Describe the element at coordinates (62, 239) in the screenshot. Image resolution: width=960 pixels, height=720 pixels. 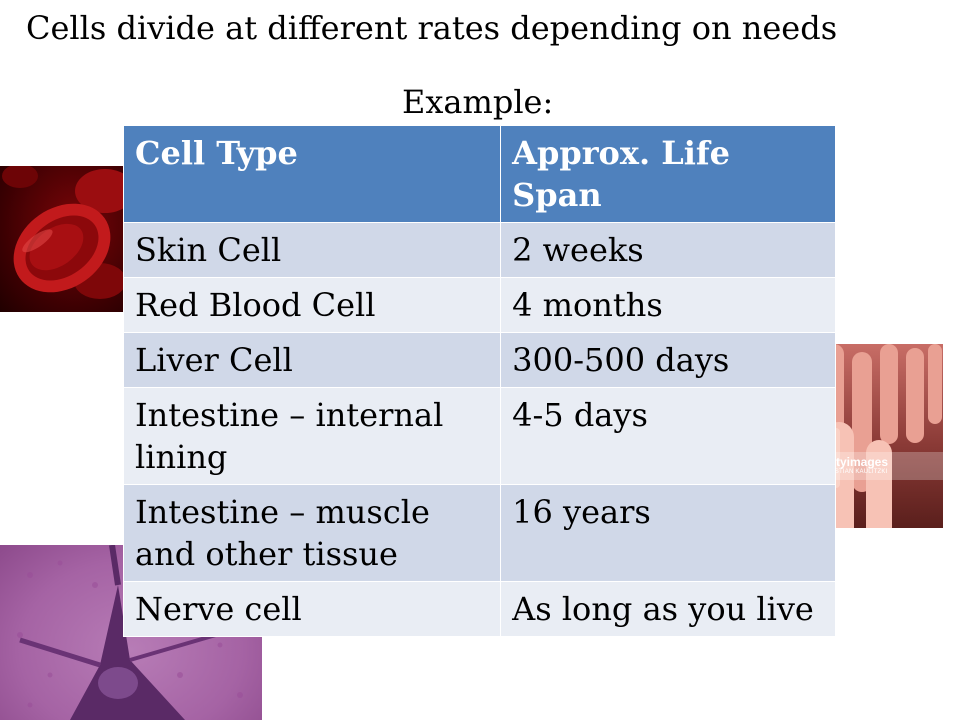
I see `red-blood-cells-image` at that location.